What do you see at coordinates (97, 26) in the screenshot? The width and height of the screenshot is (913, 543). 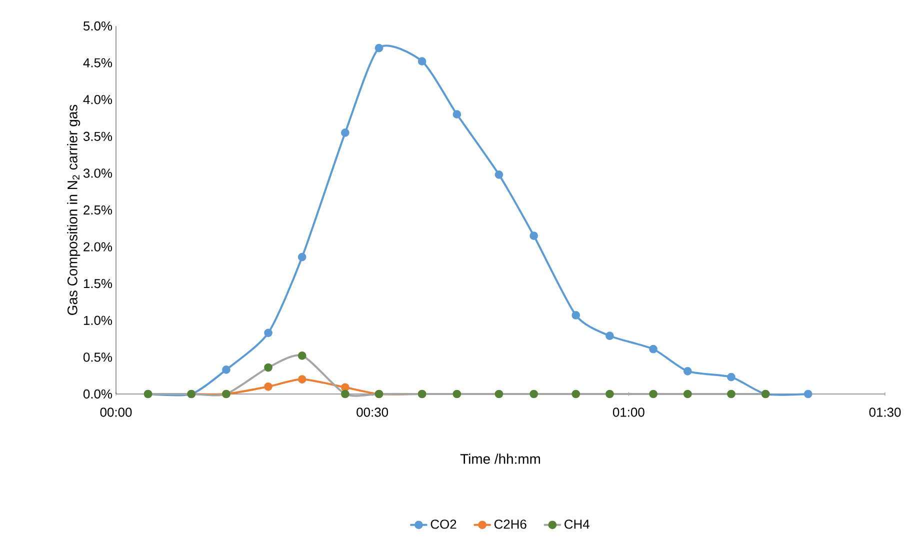 I see `y-tick-label: 5.0%` at bounding box center [97, 26].